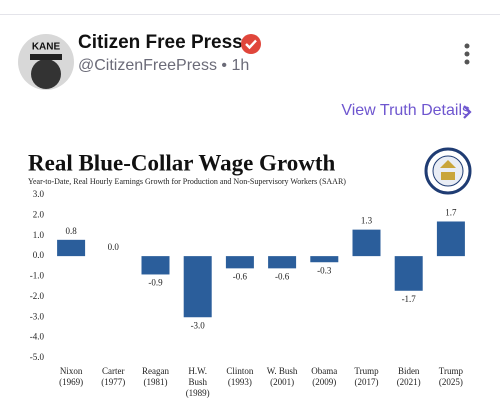 The image size is (500, 418). Describe the element at coordinates (71, 382) in the screenshot. I see `x-tick-line: (1969)` at that location.